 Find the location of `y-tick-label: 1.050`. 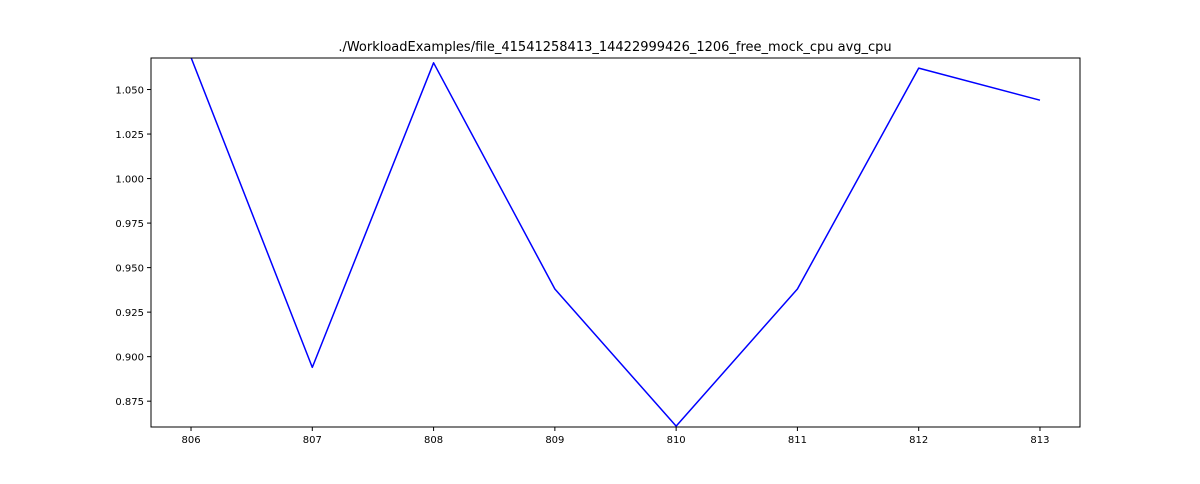

y-tick-label: 1.050 is located at coordinates (129, 91).